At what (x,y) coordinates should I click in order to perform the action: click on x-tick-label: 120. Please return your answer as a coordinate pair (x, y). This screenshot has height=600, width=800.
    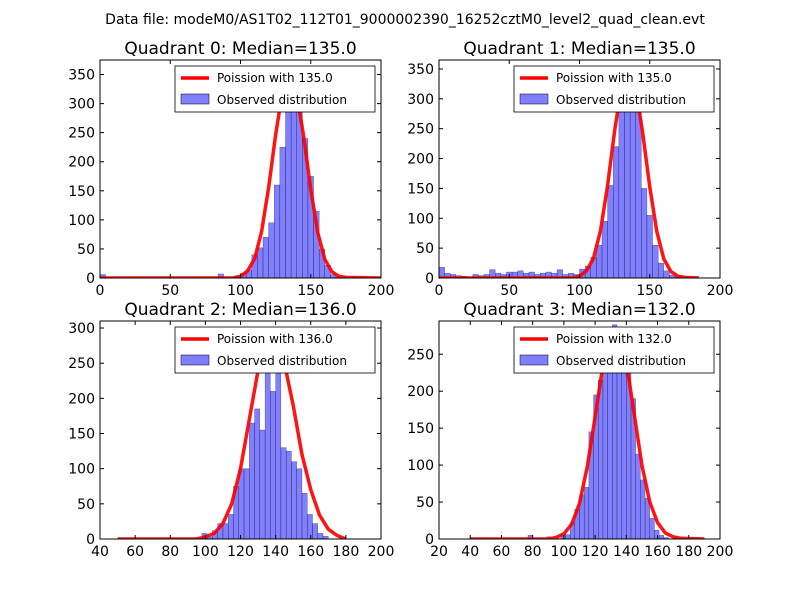
    Looking at the image, I should click on (595, 552).